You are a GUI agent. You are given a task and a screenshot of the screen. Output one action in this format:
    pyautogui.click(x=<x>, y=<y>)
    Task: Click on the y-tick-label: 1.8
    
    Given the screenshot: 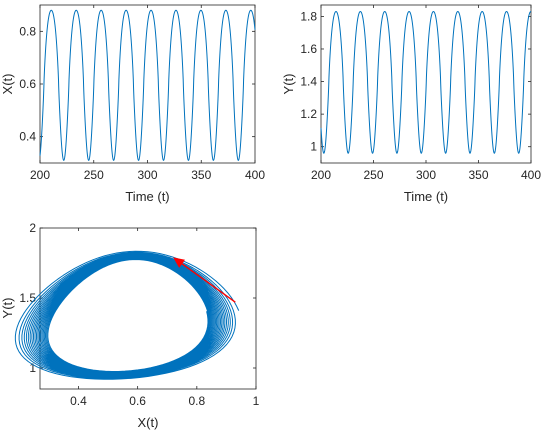 What is the action you would take?
    pyautogui.click(x=308, y=16)
    